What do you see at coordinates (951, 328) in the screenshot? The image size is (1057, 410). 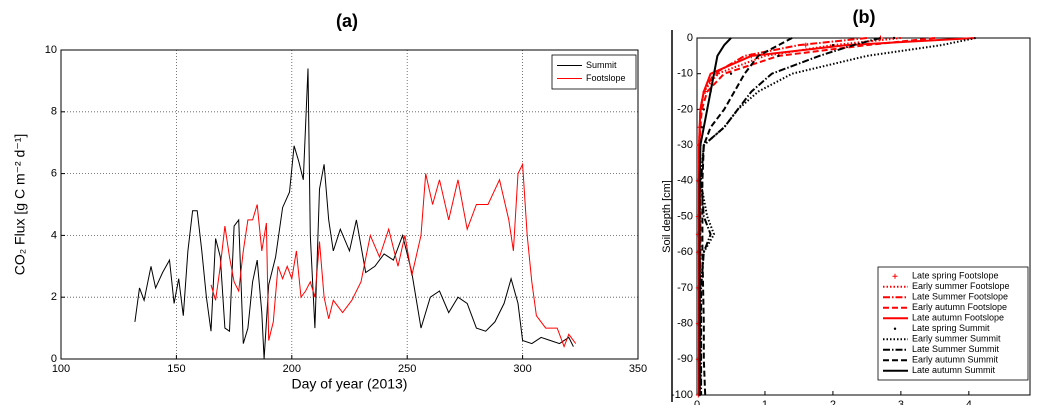 I see `legend-label: Late spring Summit` at bounding box center [951, 328].